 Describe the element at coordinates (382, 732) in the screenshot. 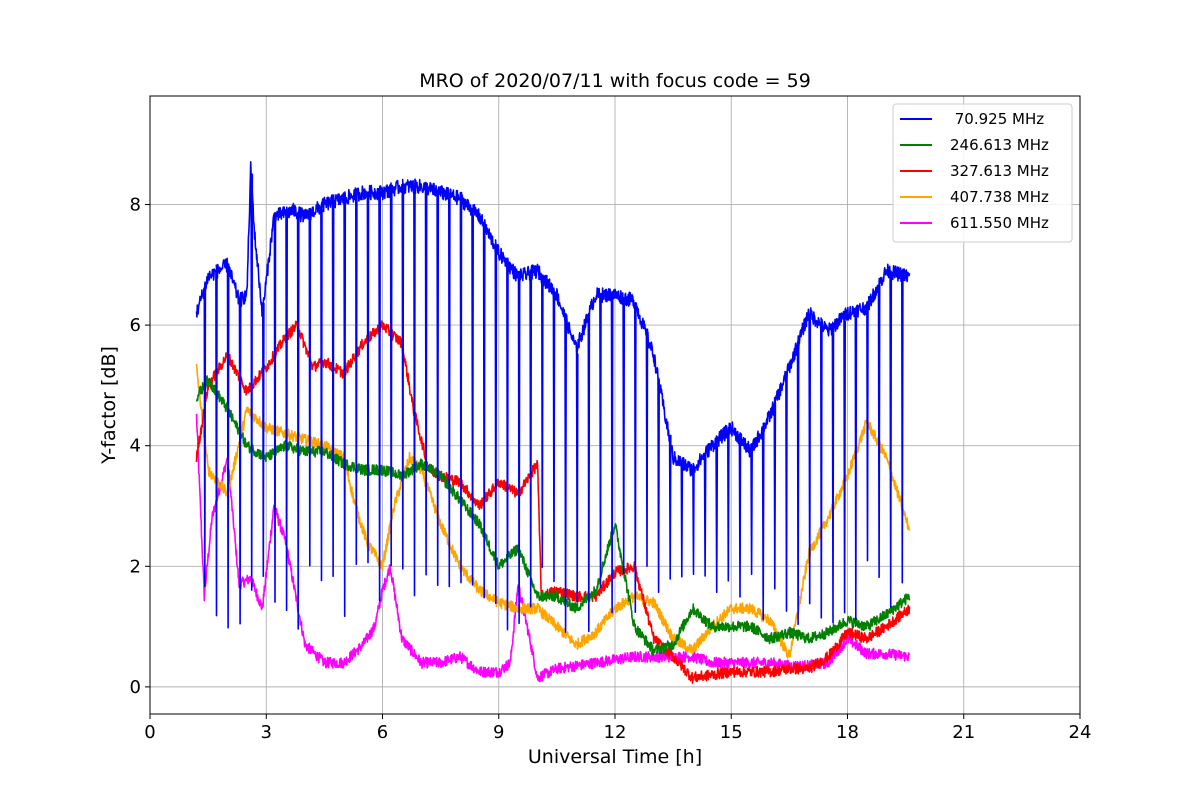

I see `x-tick-label: 6` at that location.